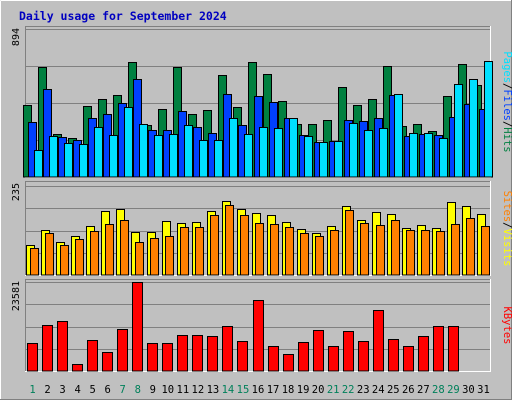  Describe the element at coordinates (393, 390) in the screenshot. I see `x-tick-label: 25` at that location.